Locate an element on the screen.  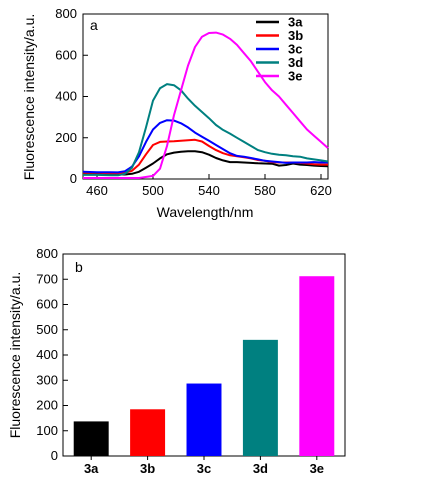
line-chart-y-tick-label: 800 is located at coordinates (66, 13).